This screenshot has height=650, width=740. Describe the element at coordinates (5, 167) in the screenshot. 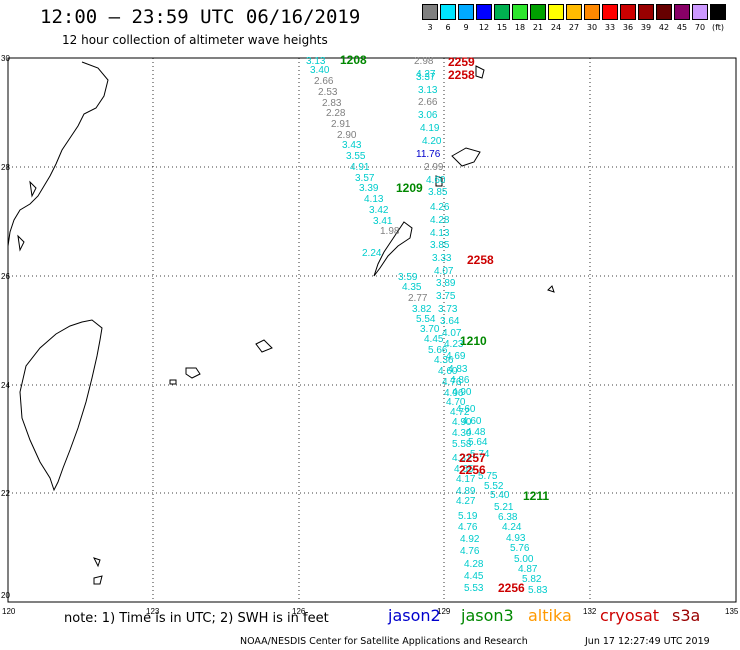

I see `lat-label-28: 28` at that location.